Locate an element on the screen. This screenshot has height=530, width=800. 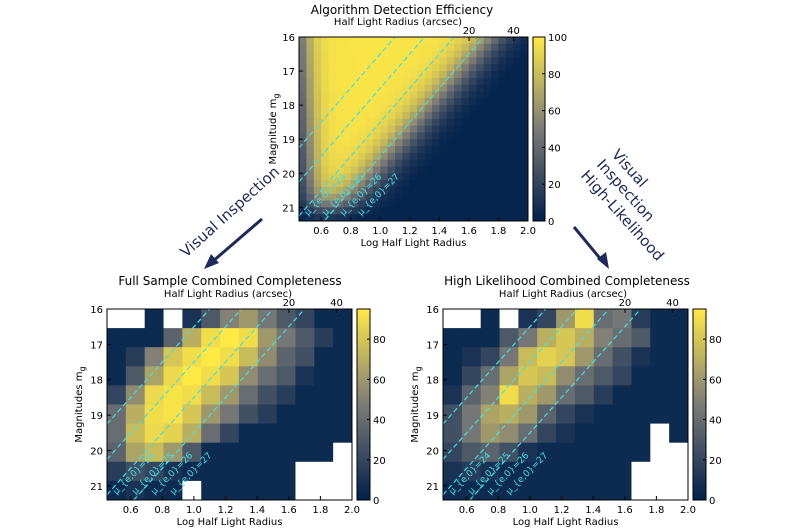
contour-line is located at coordinates (362, 110).